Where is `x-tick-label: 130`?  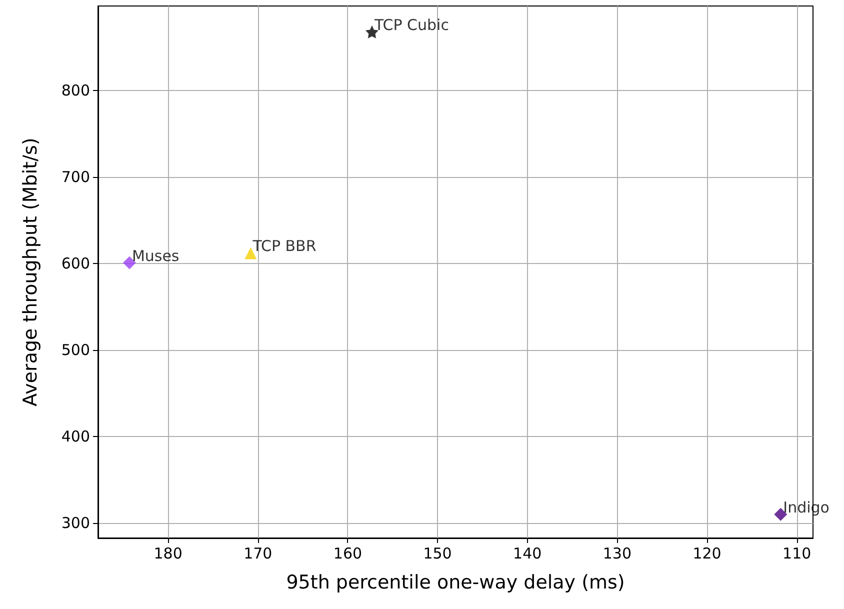 x-tick-label: 130 is located at coordinates (617, 553).